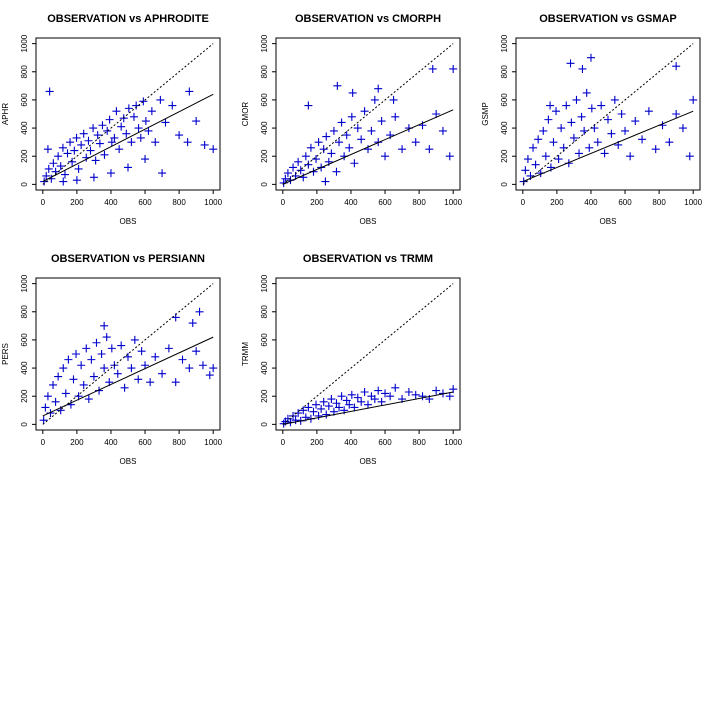  What do you see at coordinates (245, 114) in the screenshot?
I see `y-axis-label: CMOR` at bounding box center [245, 114].